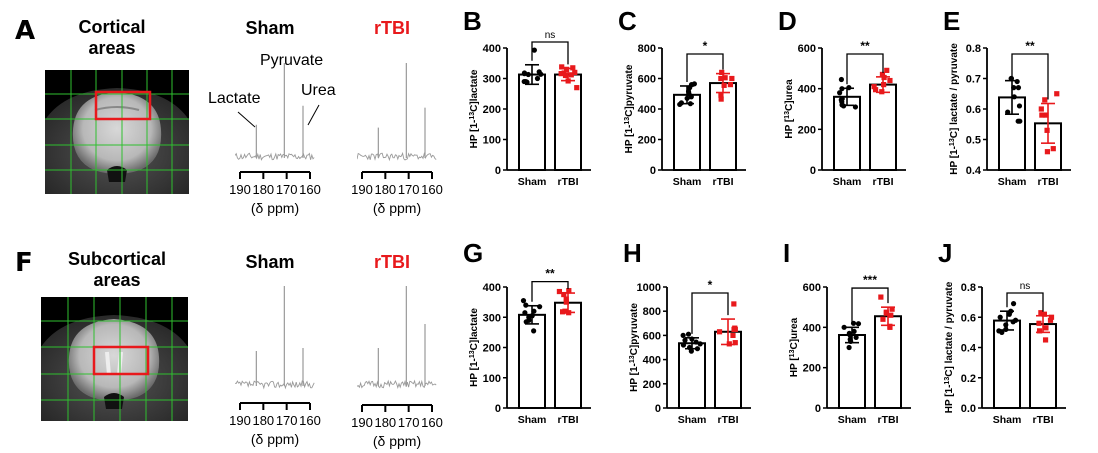  Describe the element at coordinates (635, 347) in the screenshot. I see `y-axis-label: HP [1-13C]pyruvate` at that location.